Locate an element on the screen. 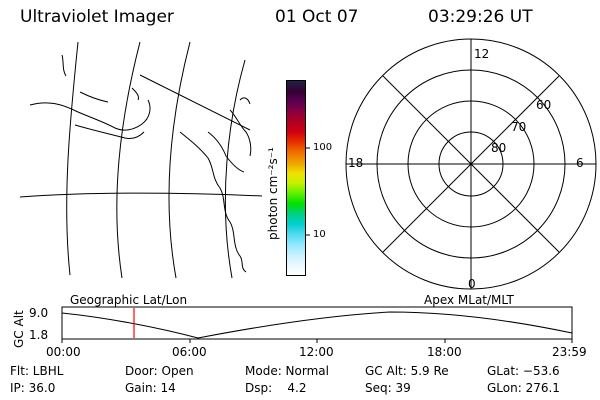  timeline-altitude-curve is located at coordinates (317, 325).